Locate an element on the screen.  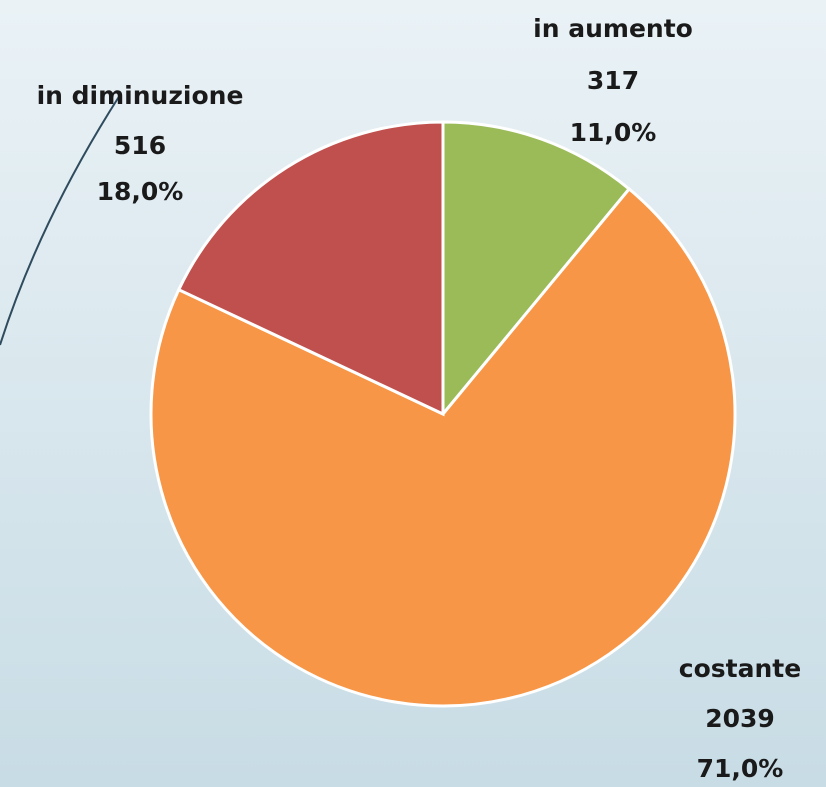
slice-percent: 11,0% is located at coordinates (613, 132).